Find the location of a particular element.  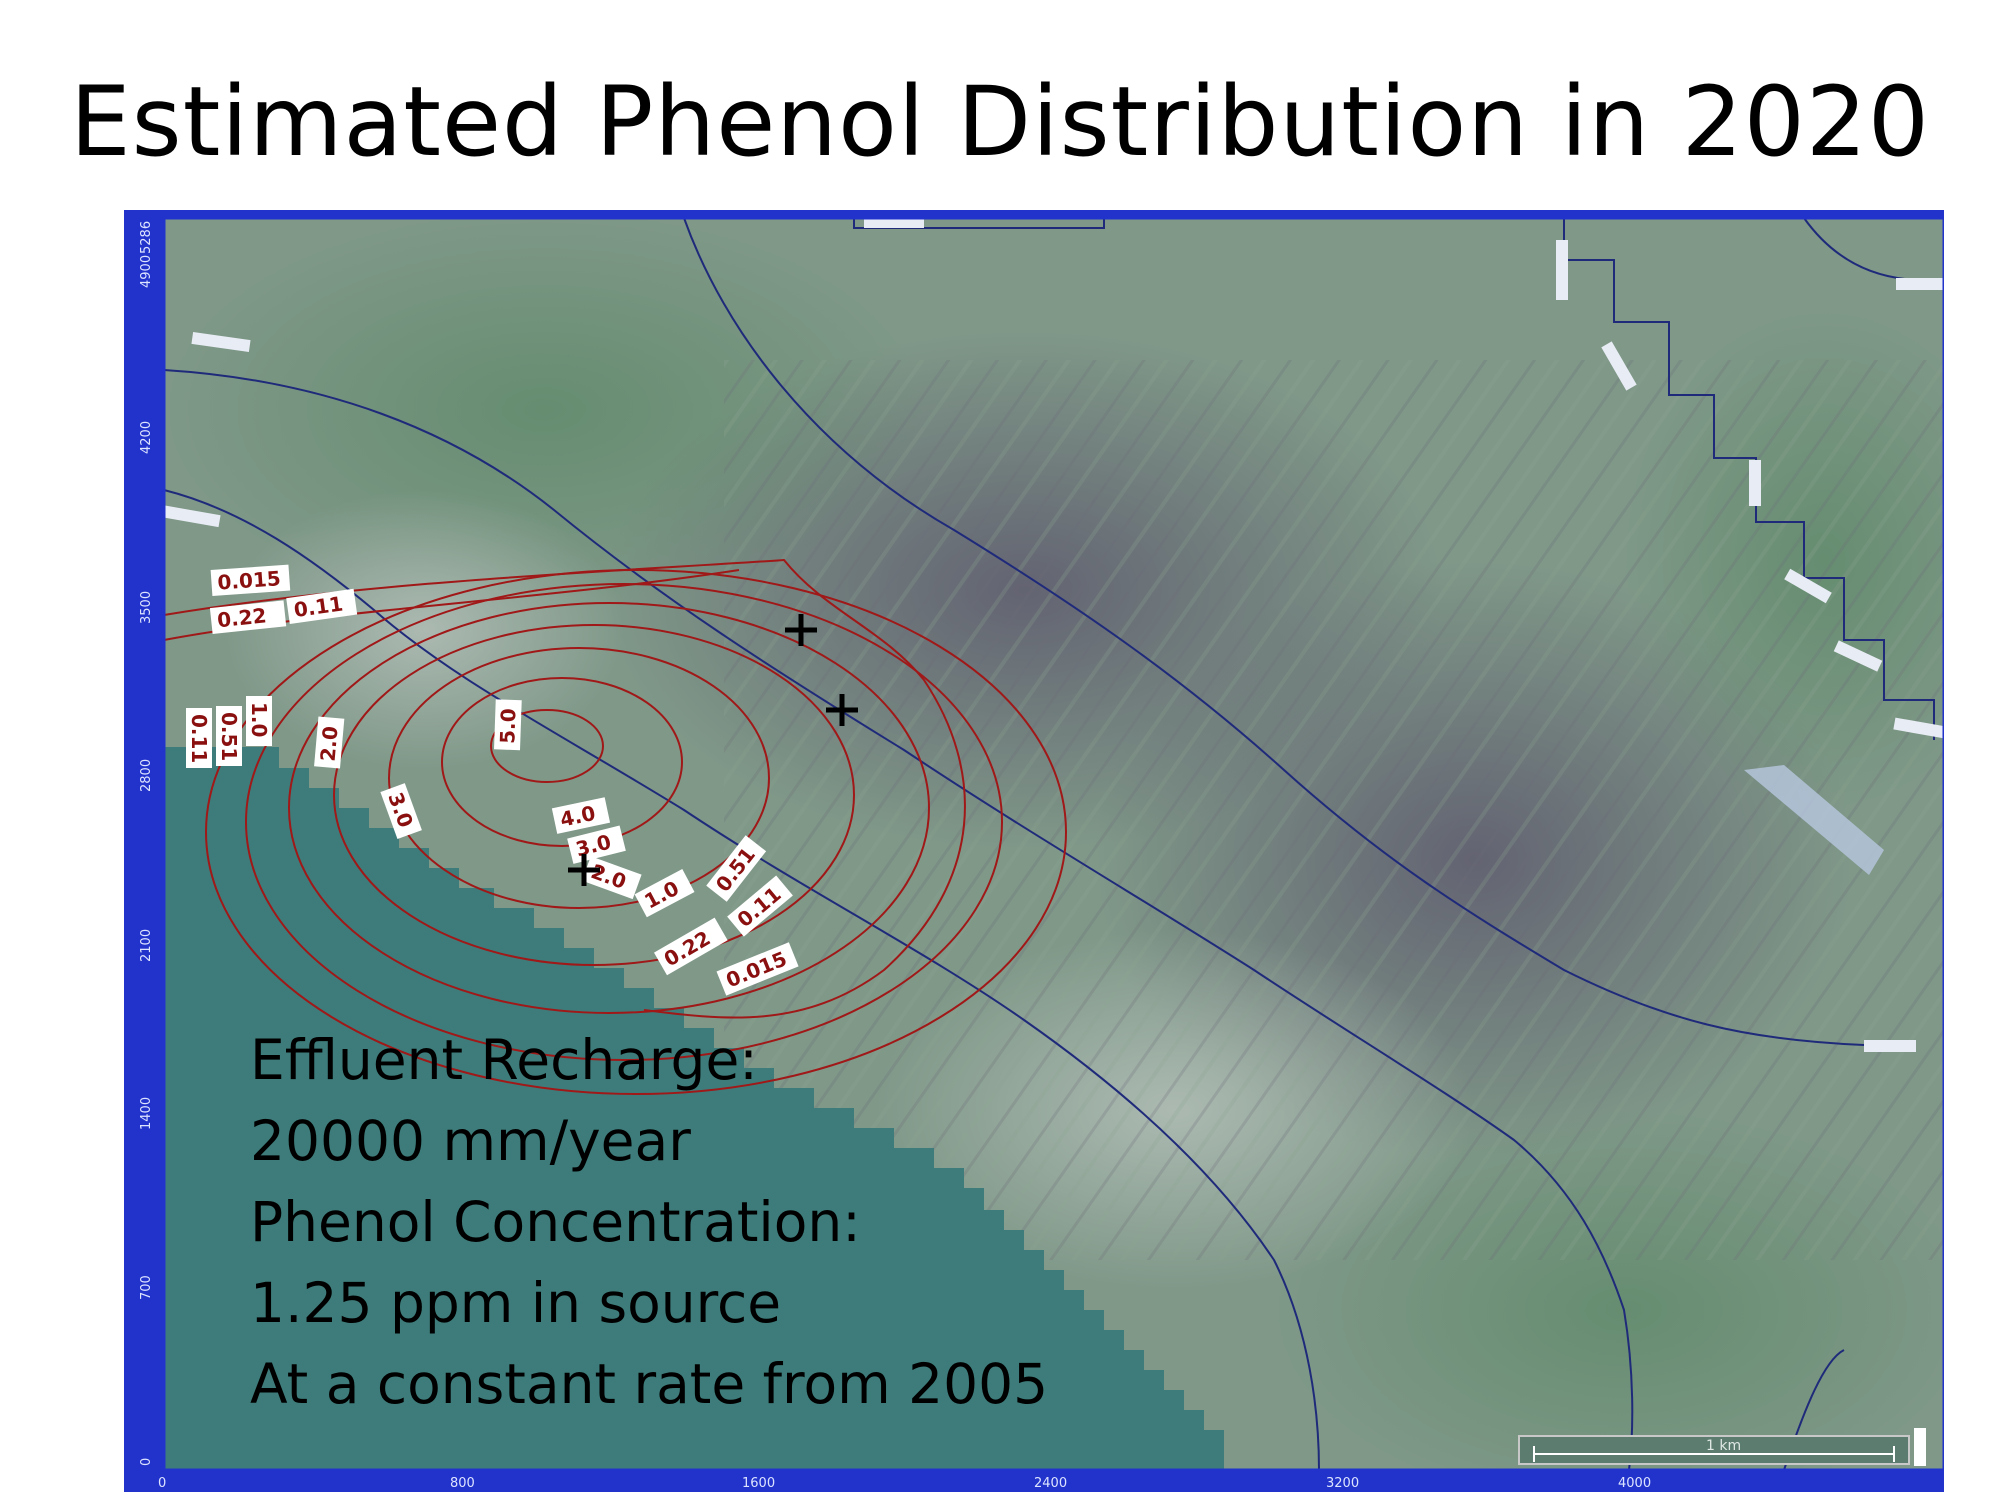

x-tick-label: 800 is located at coordinates (462, 1483).